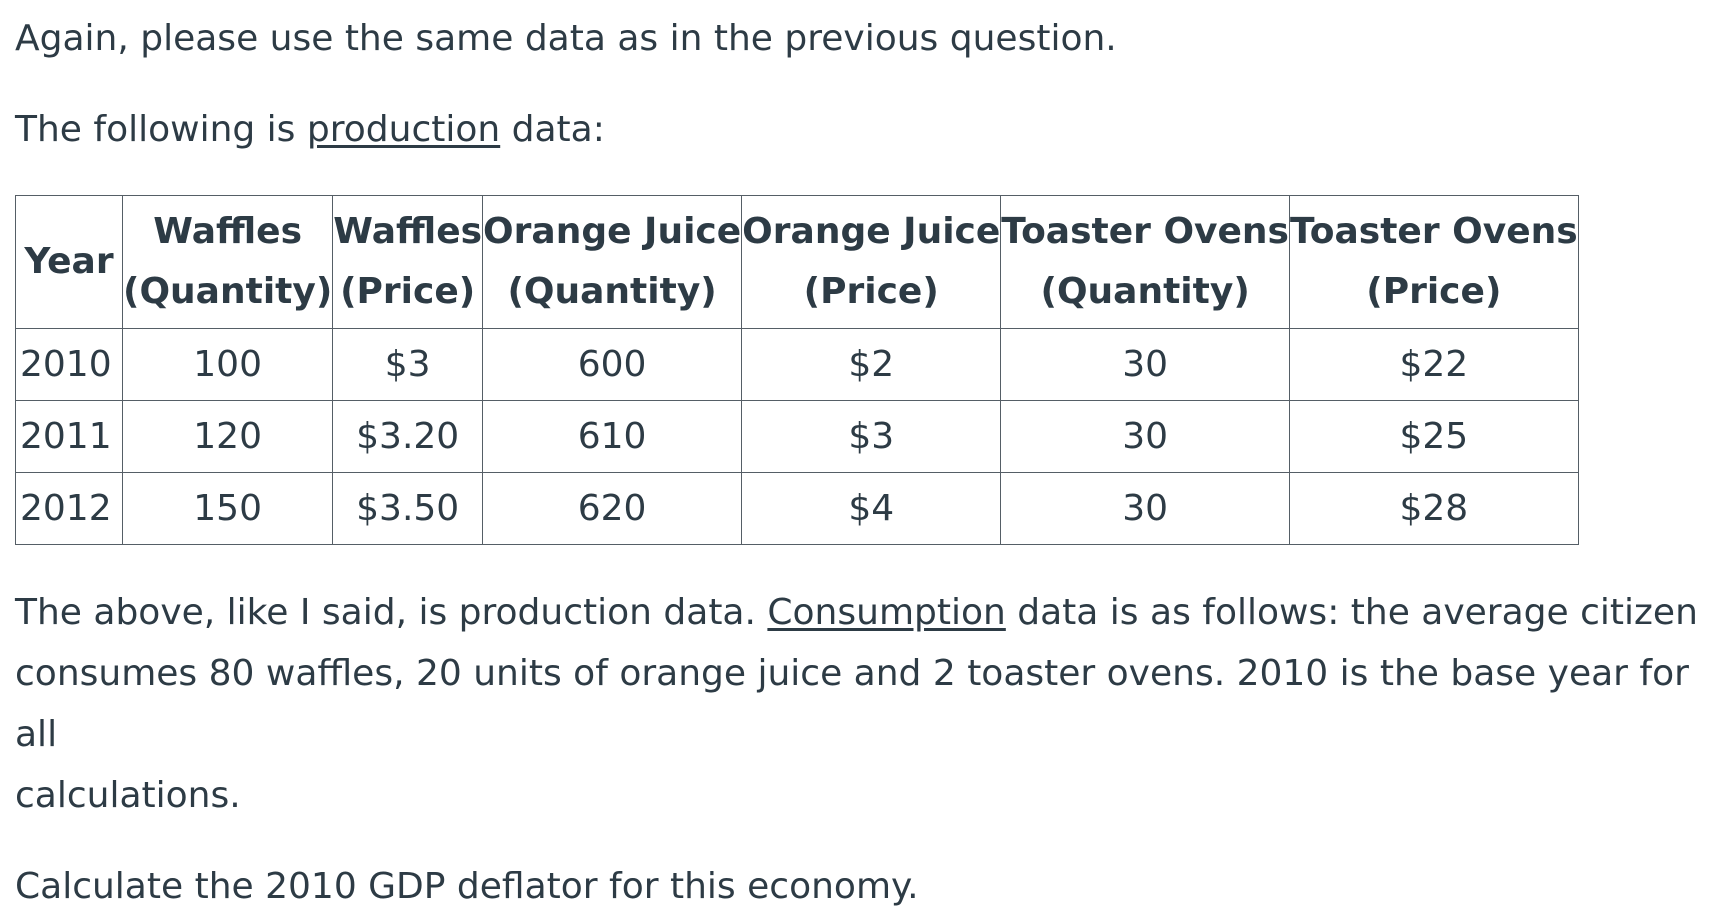  I want to click on cell-toaster-ovens-price: $22, so click(1433, 364).